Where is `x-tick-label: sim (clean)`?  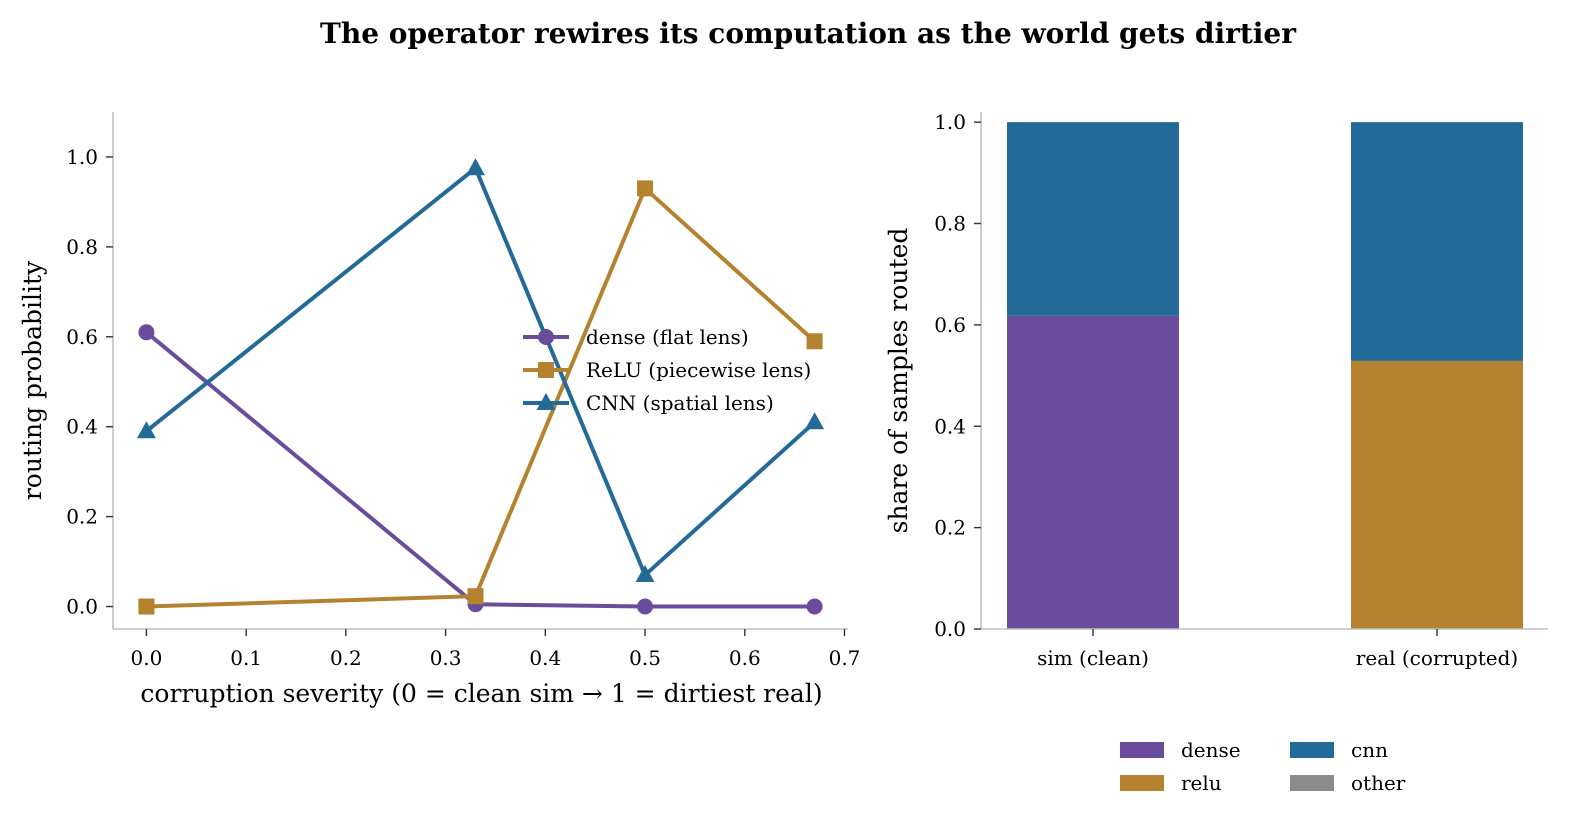
x-tick-label: sim (clean) is located at coordinates (1093, 658).